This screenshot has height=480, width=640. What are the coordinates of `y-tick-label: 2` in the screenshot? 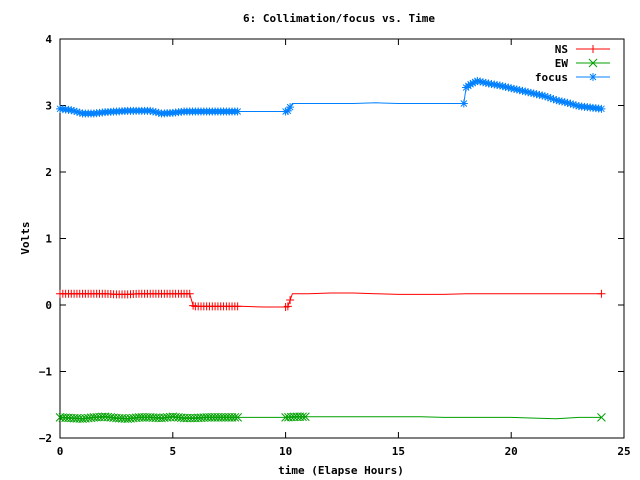 It's located at (48, 172).